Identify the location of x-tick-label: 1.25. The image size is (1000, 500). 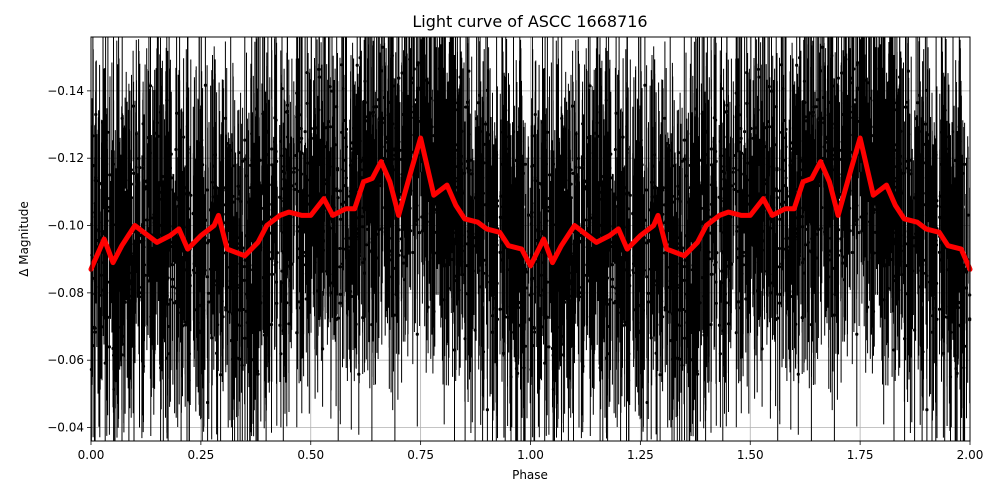
(640, 455).